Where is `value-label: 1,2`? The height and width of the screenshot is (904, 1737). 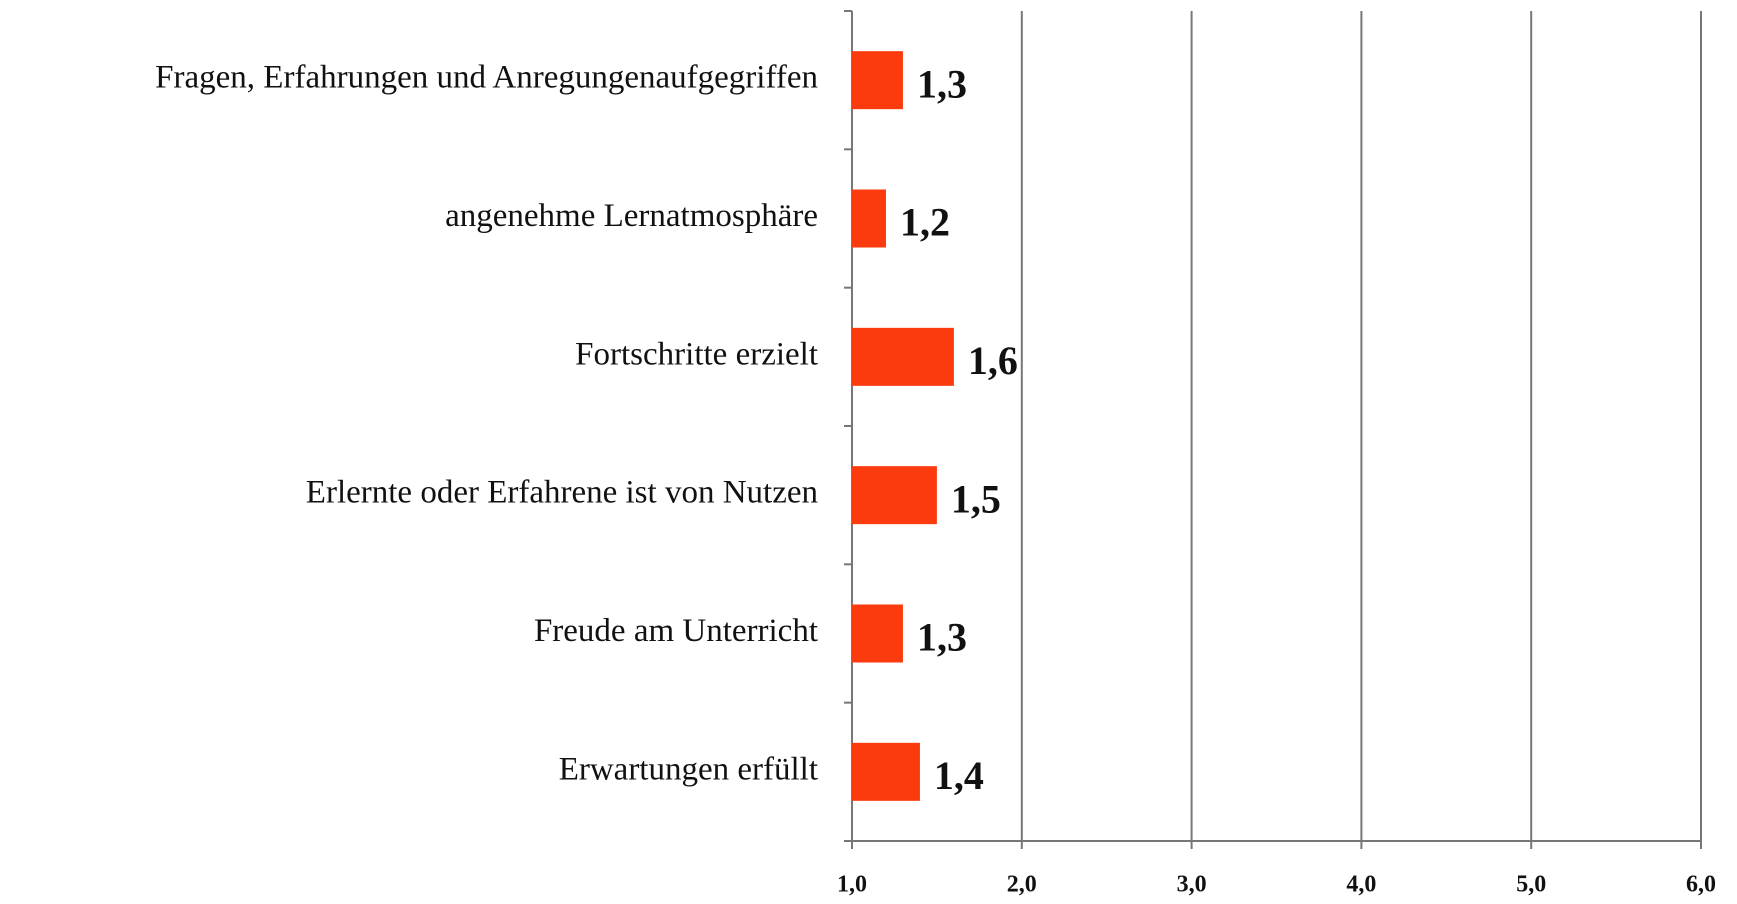 value-label: 1,2 is located at coordinates (925, 222).